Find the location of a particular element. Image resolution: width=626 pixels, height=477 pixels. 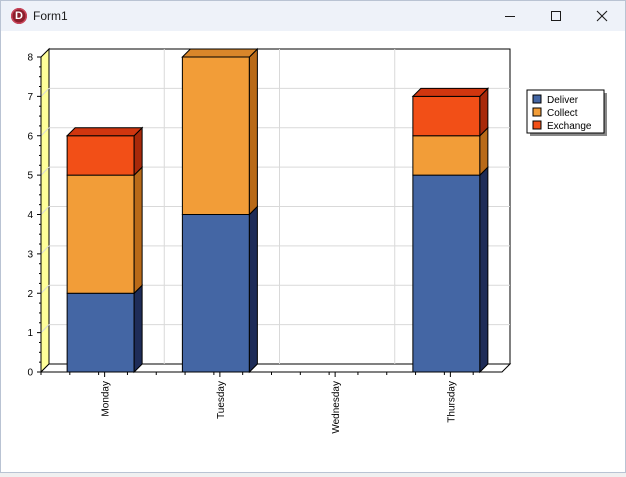

y-tick-label: 4 is located at coordinates (30, 215).